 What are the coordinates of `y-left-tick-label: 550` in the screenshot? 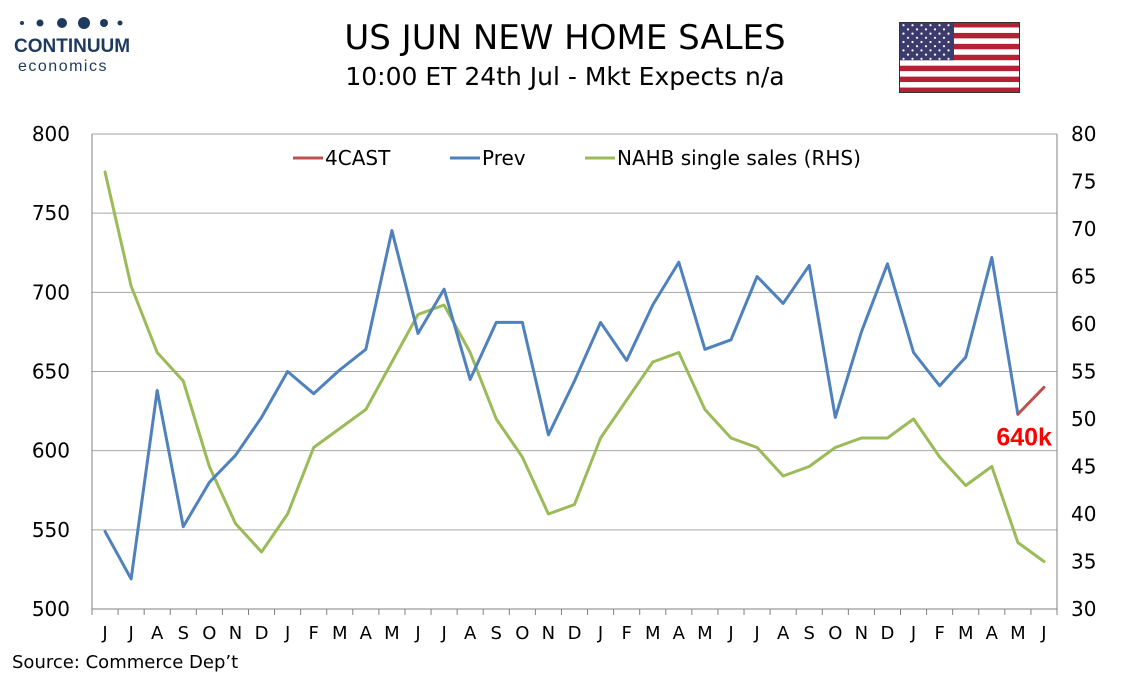 It's located at (51, 530).